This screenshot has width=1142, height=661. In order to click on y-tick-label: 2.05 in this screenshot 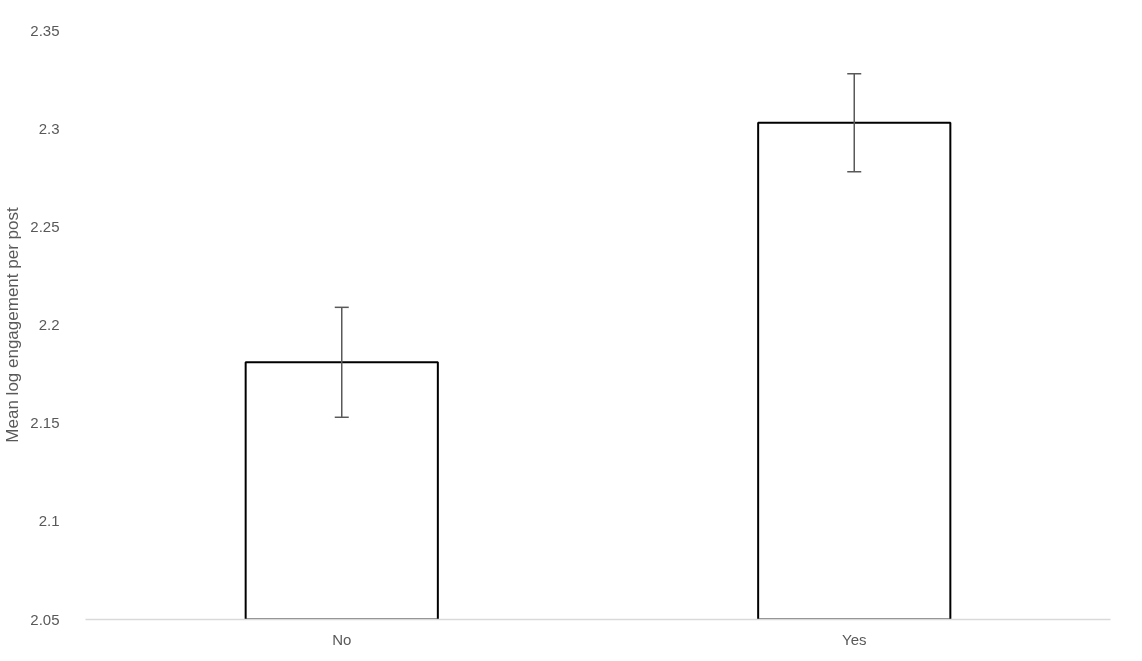, I will do `click(45, 619)`.